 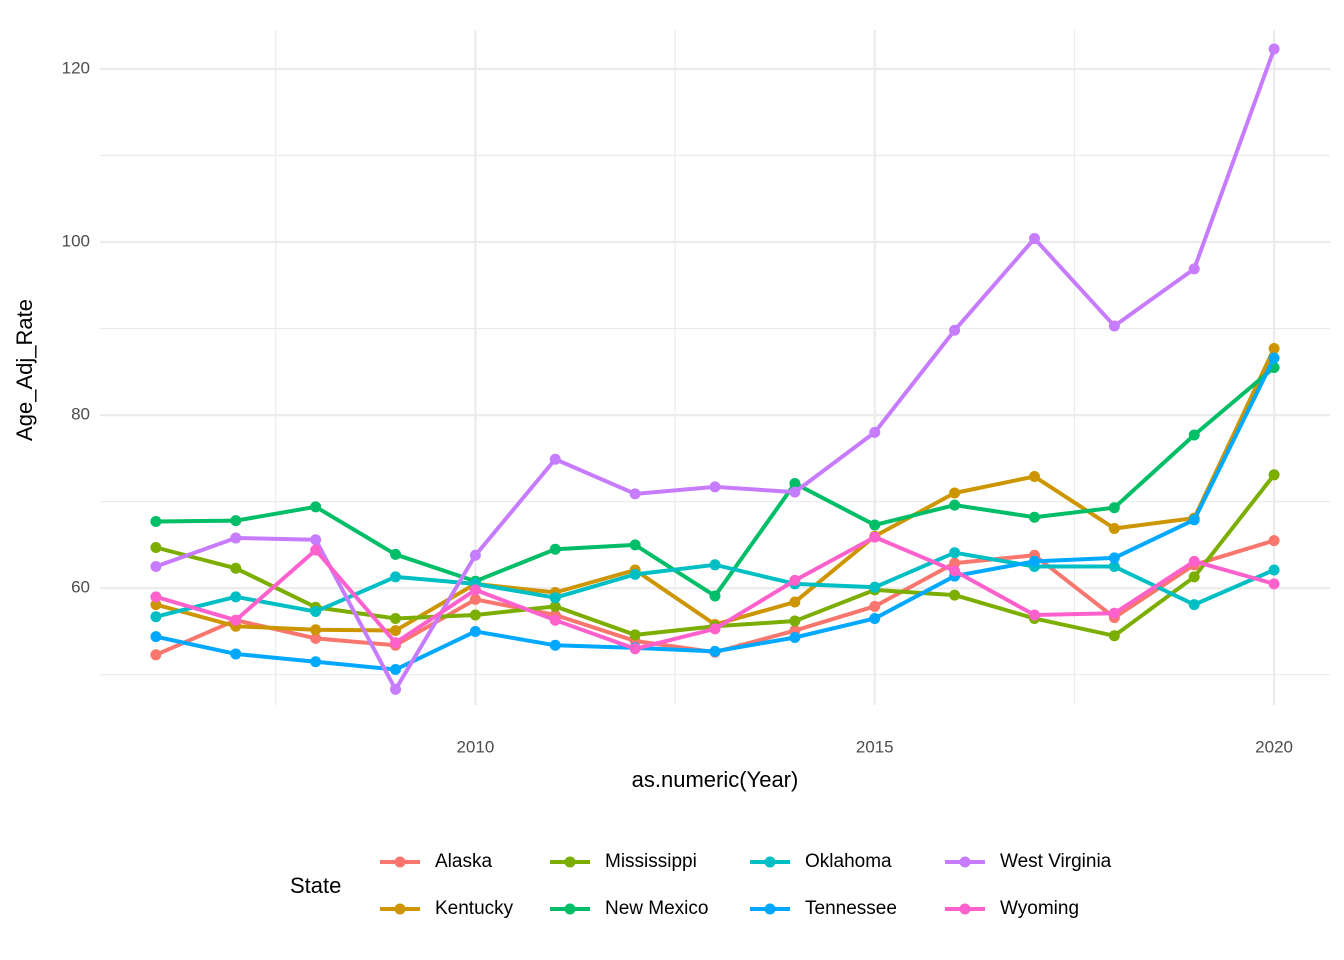 I want to click on x-tick-label: 2020, so click(x=1274, y=746).